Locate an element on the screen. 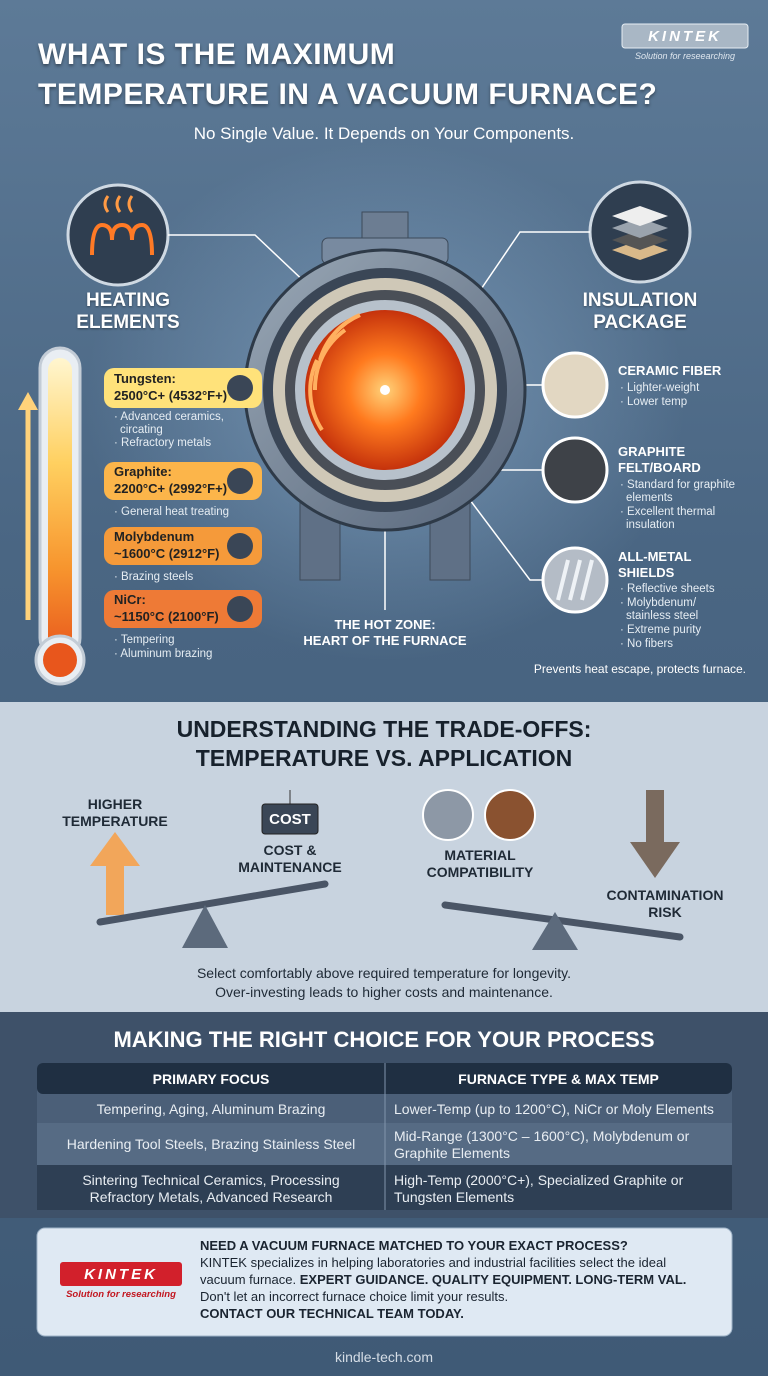 Image resolution: width=768 pixels, height=1376 pixels. tradeoff-label: MATERIAL is located at coordinates (480, 855).